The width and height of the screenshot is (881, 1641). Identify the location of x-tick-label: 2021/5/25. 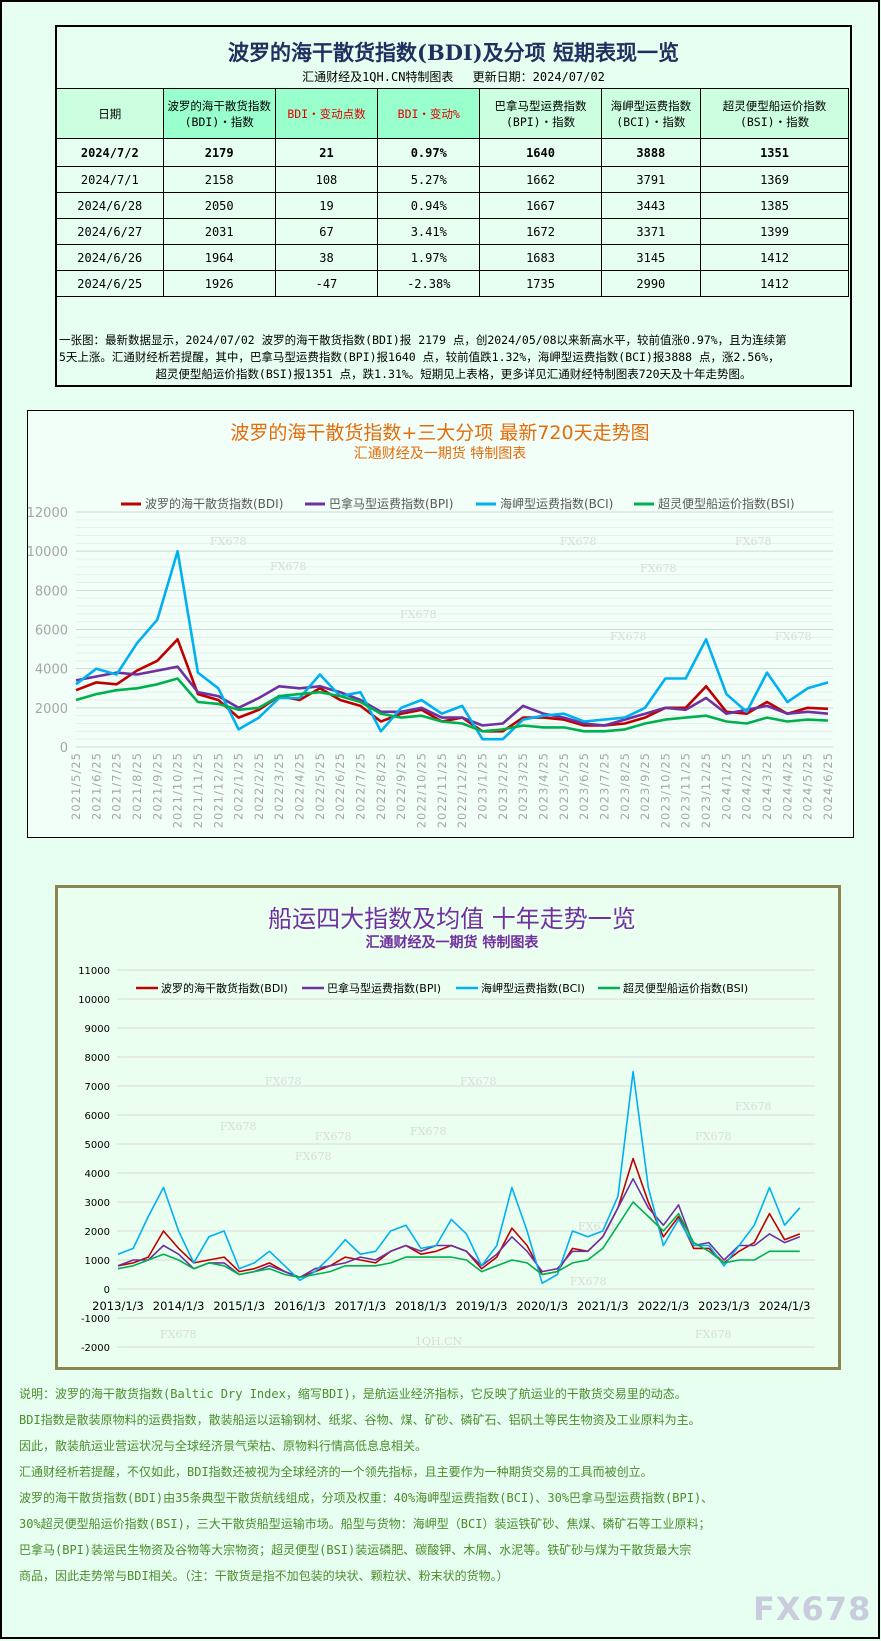
(76, 786).